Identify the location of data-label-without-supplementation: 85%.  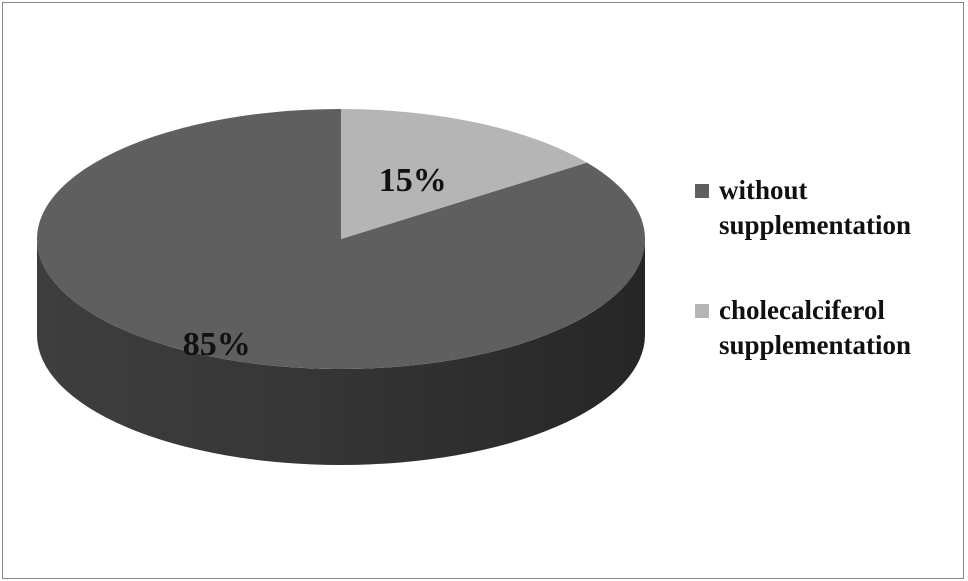
(217, 344).